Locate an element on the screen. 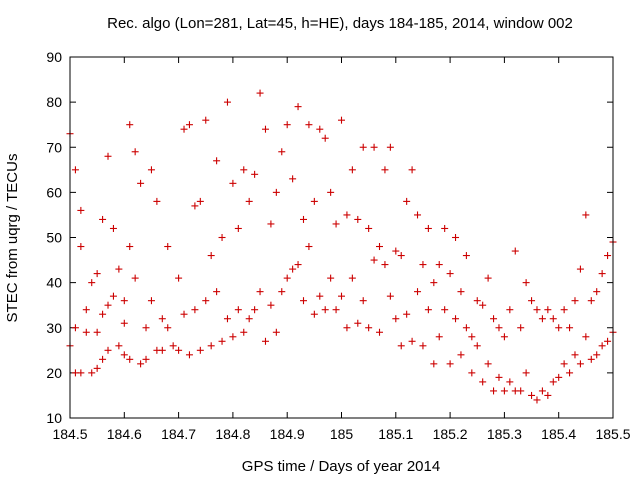  y-tick-label: 90 is located at coordinates (54, 57).